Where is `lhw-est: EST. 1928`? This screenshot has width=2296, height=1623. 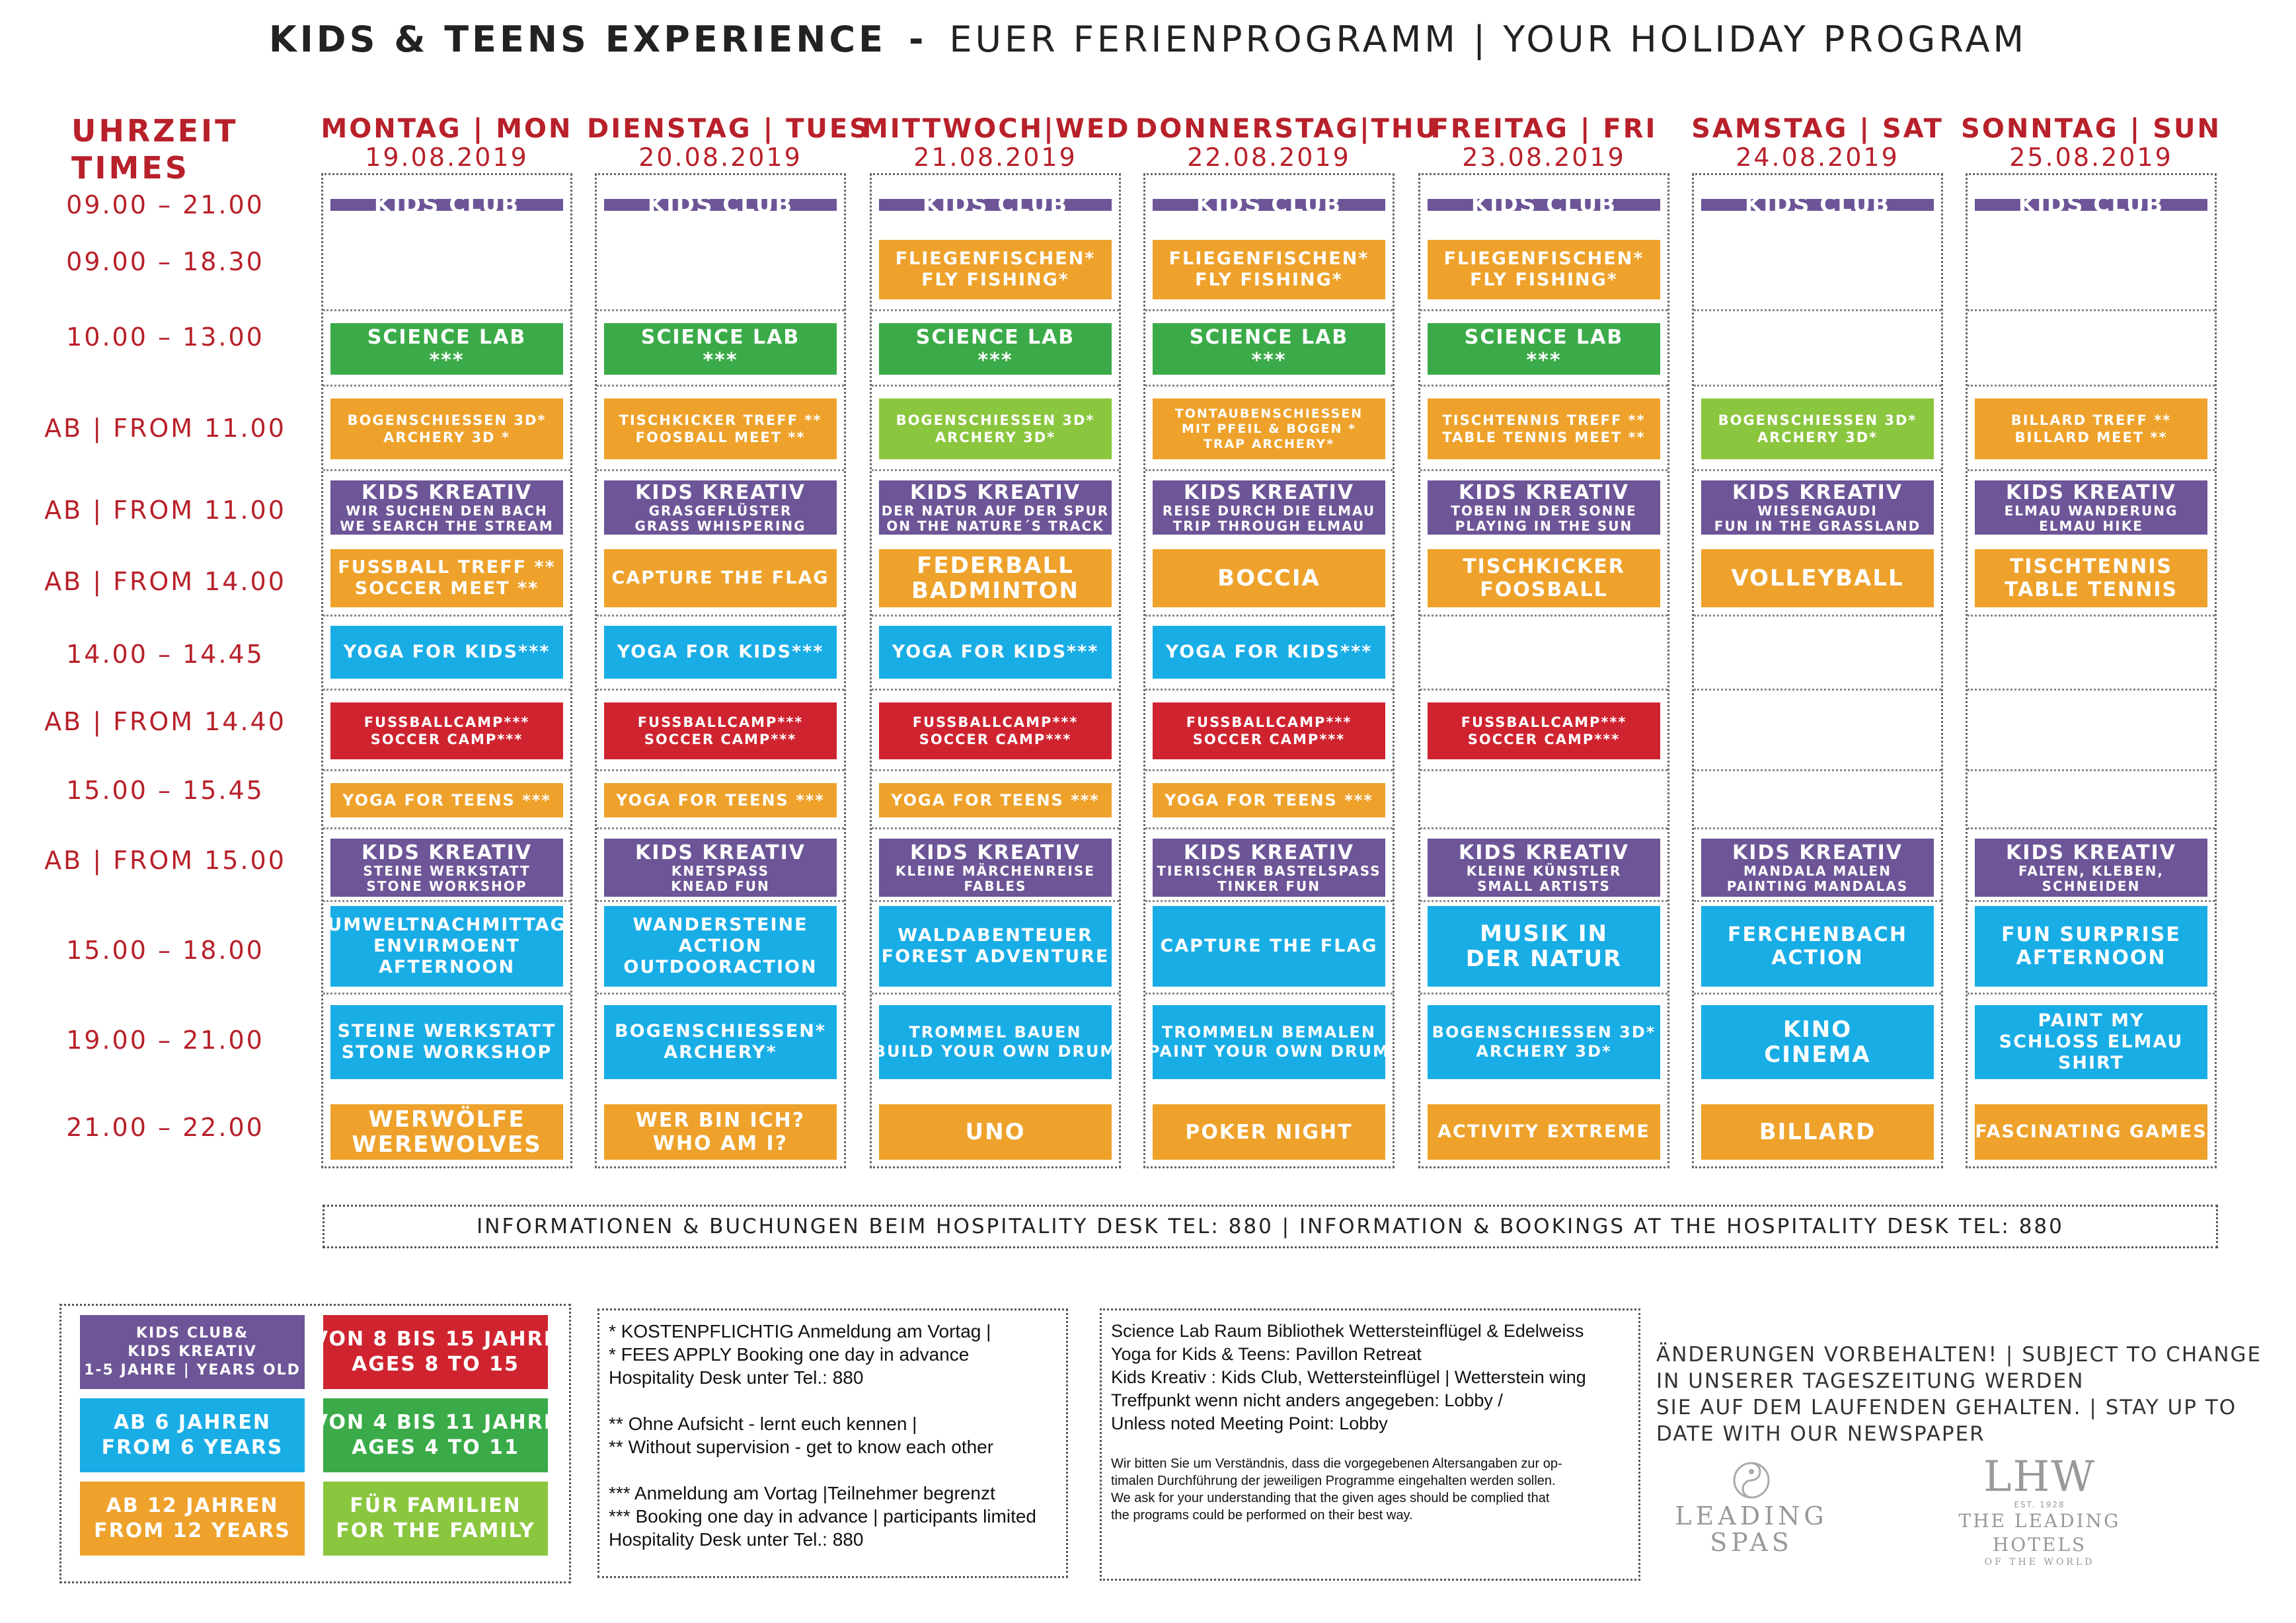 lhw-est: EST. 1928 is located at coordinates (2039, 1504).